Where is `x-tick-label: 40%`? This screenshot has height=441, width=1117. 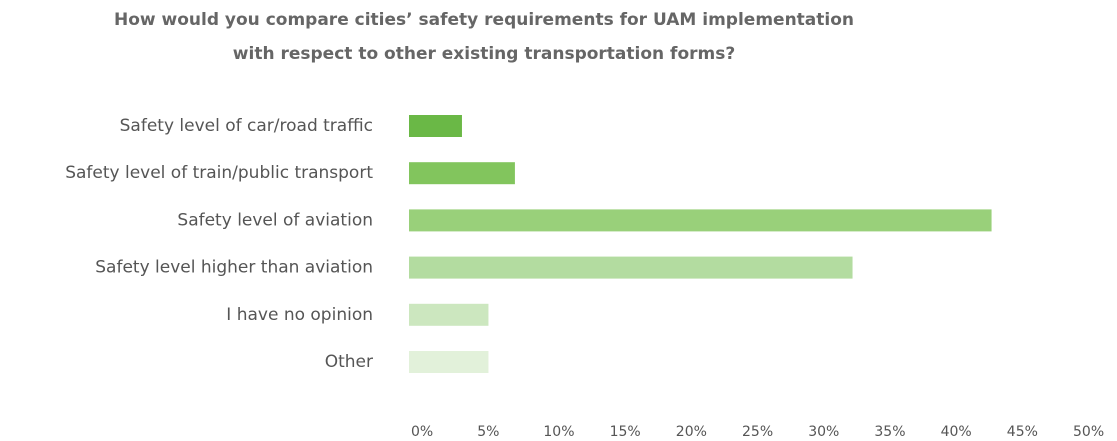 x-tick-label: 40% is located at coordinates (956, 432).